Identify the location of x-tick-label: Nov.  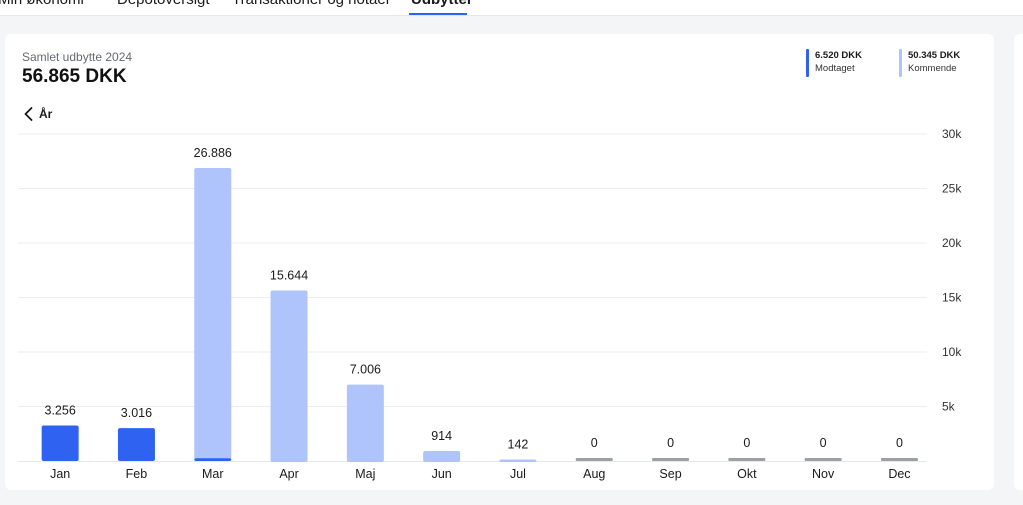
(823, 474).